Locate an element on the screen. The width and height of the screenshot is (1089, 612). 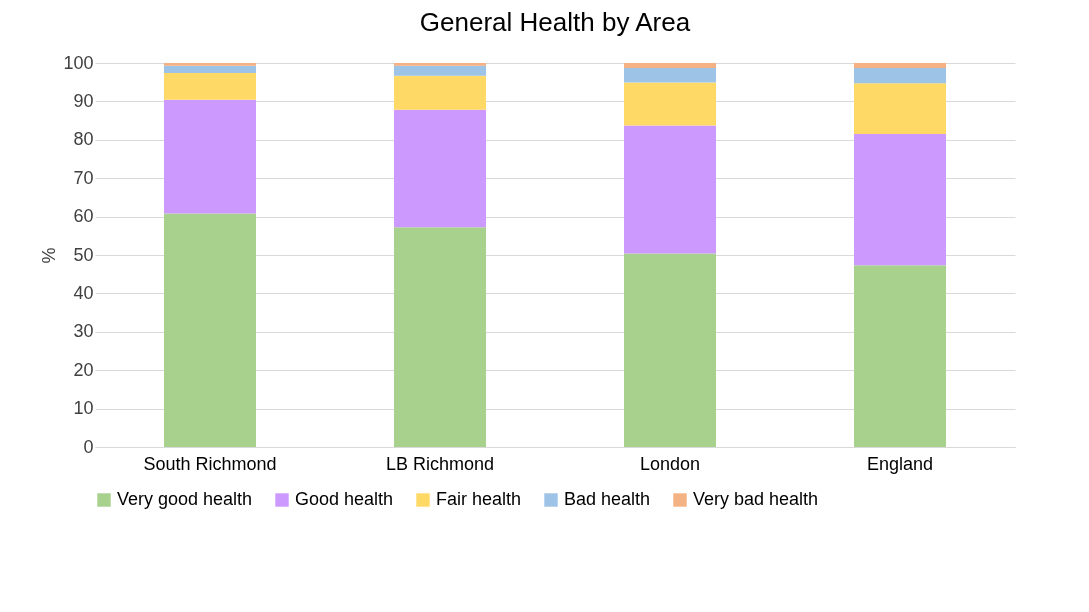
y-tick-label: 80 is located at coordinates (83, 139).